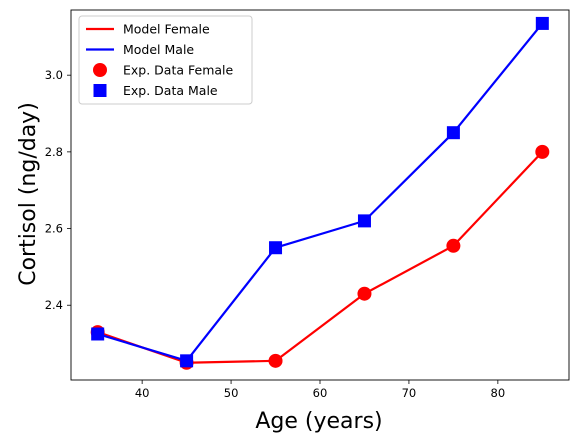  I want to click on y-tick-label: 2.4, so click(54, 305).